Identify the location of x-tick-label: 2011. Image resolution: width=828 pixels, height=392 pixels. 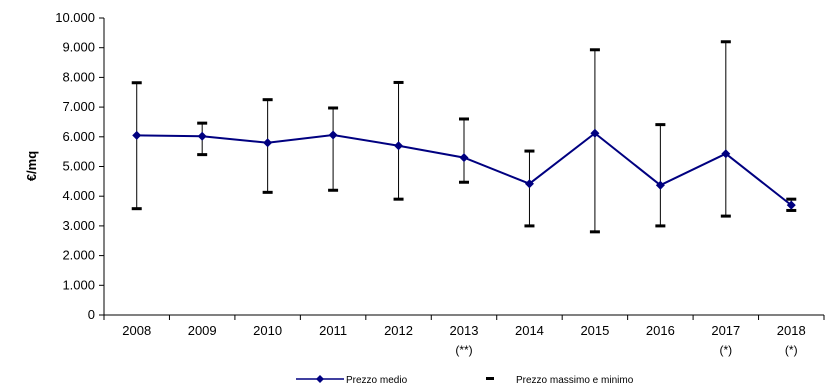
(333, 330).